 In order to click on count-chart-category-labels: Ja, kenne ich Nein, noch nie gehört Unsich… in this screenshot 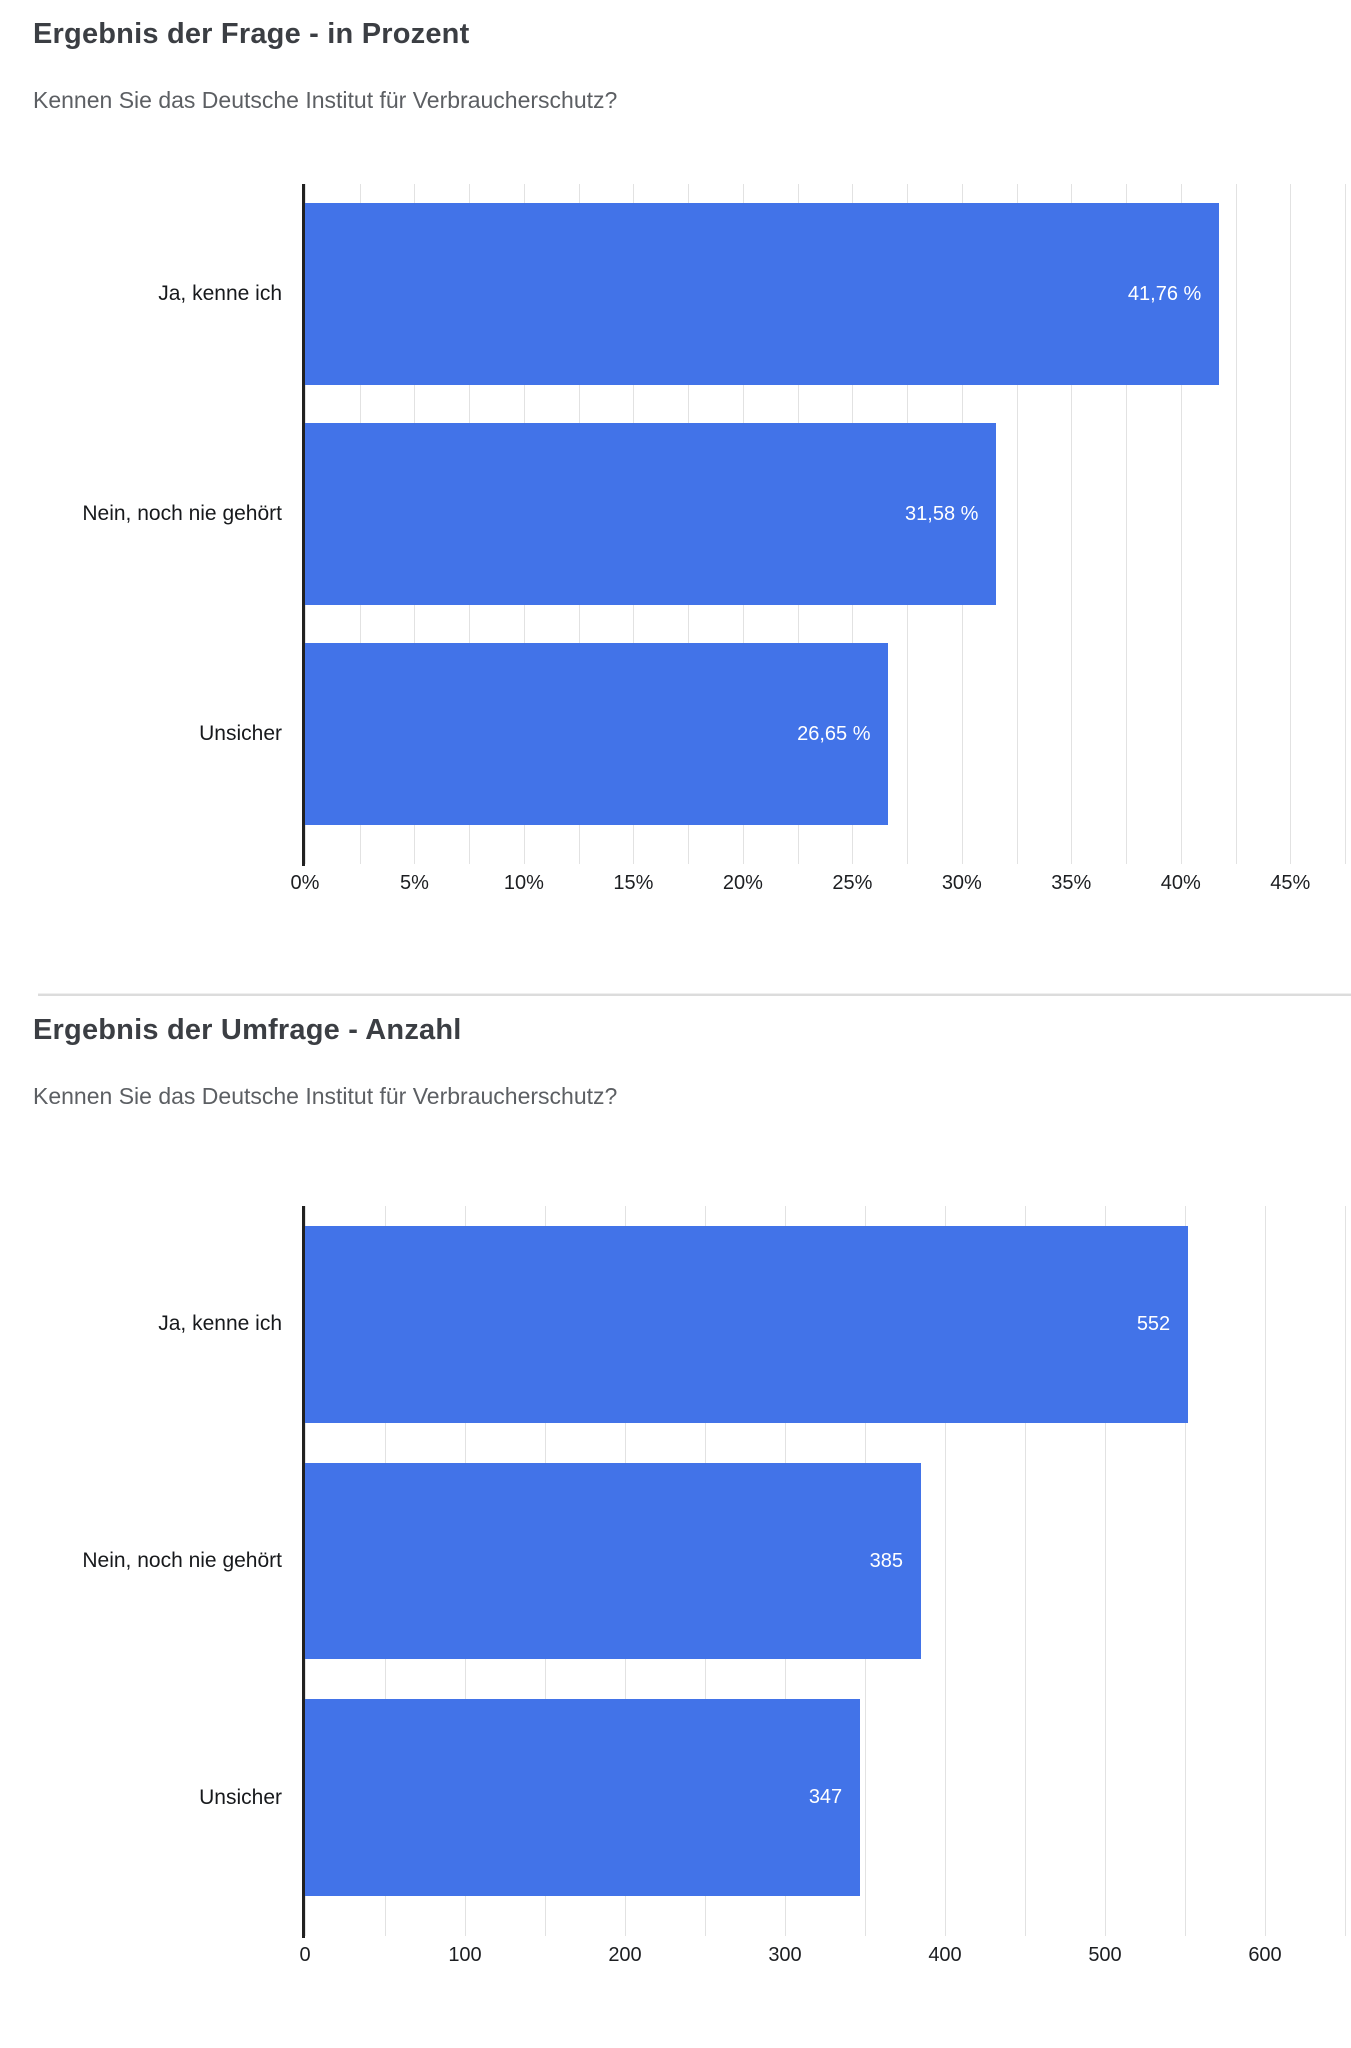, I will do `click(141, 1561)`.